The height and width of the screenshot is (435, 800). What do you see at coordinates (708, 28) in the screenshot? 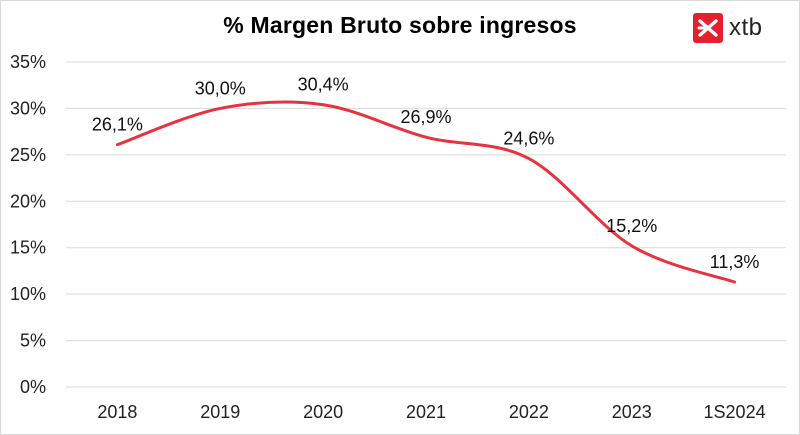
I see `xtb-logo-icon` at bounding box center [708, 28].